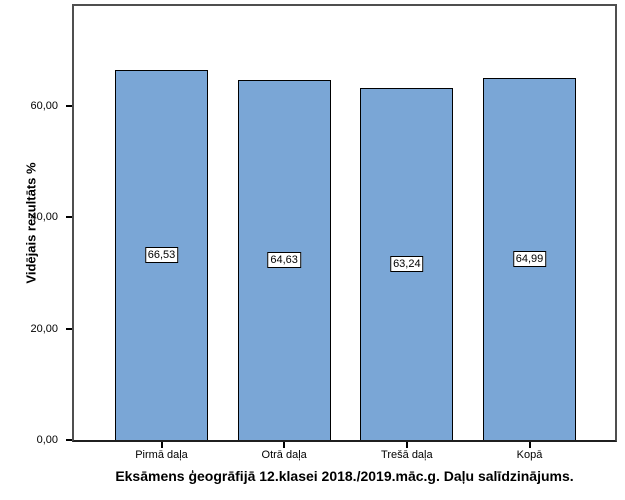  I want to click on bar-value-label: 64,99, so click(529, 259).